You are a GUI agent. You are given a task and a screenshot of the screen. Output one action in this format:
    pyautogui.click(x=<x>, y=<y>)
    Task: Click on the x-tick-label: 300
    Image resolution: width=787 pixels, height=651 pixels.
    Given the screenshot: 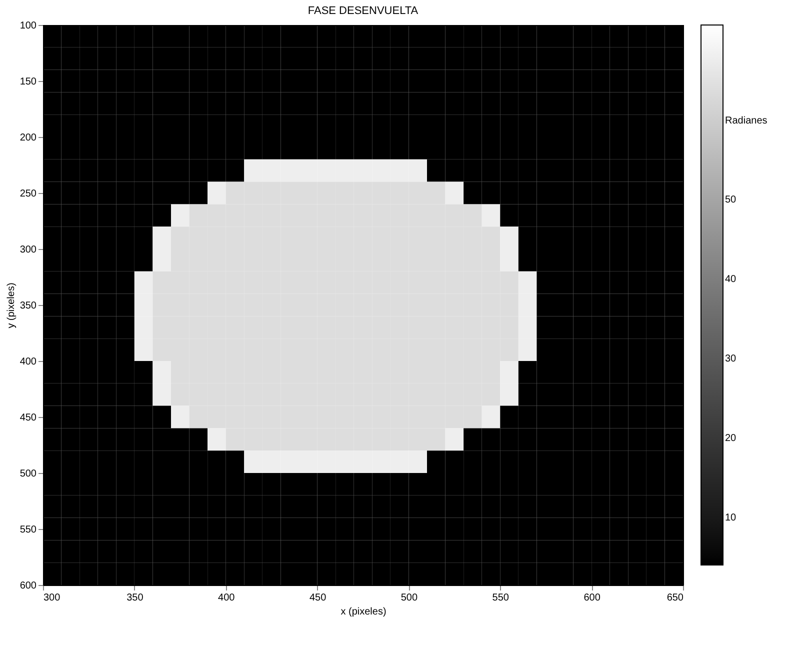 What is the action you would take?
    pyautogui.click(x=52, y=598)
    